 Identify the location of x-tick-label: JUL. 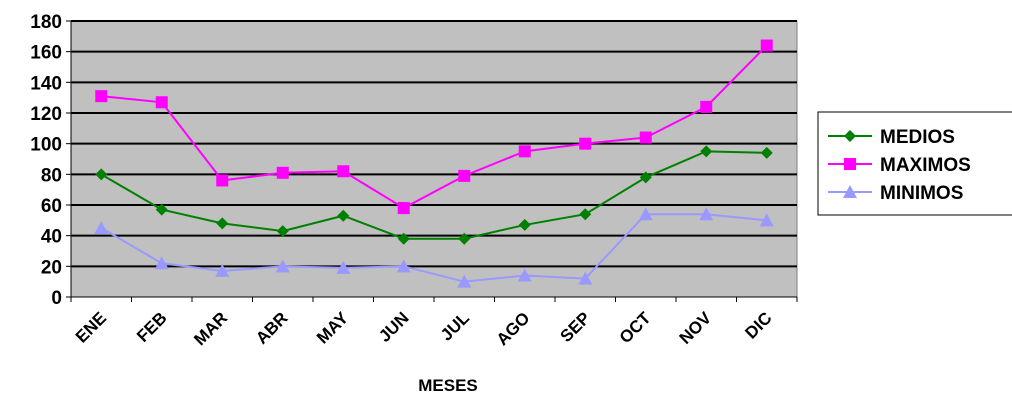
(455, 326).